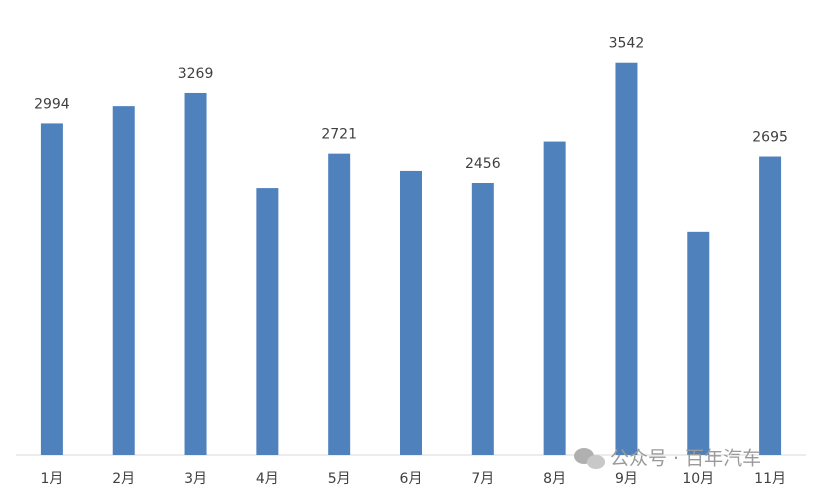 This screenshot has height=492, width=816. What do you see at coordinates (51, 479) in the screenshot?
I see `x-tick-label: 1月` at bounding box center [51, 479].